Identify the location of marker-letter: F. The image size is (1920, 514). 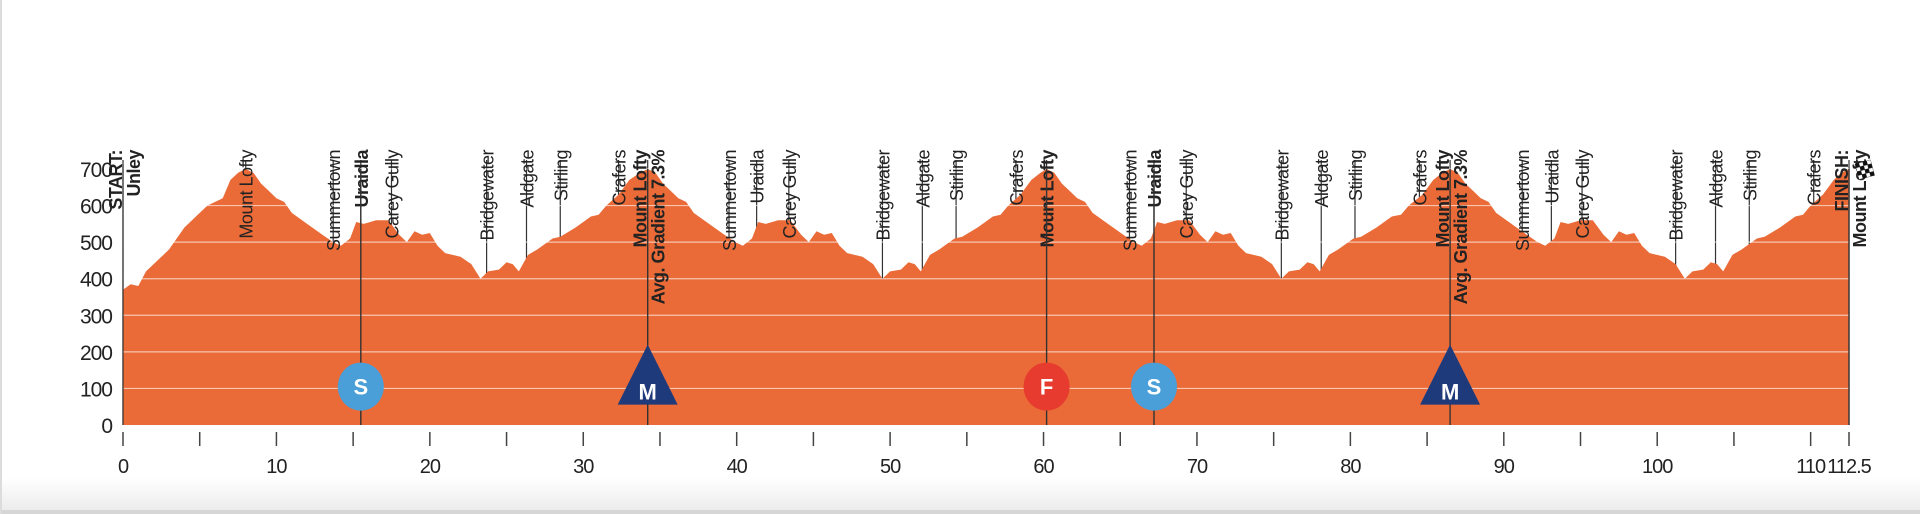
(1046, 387).